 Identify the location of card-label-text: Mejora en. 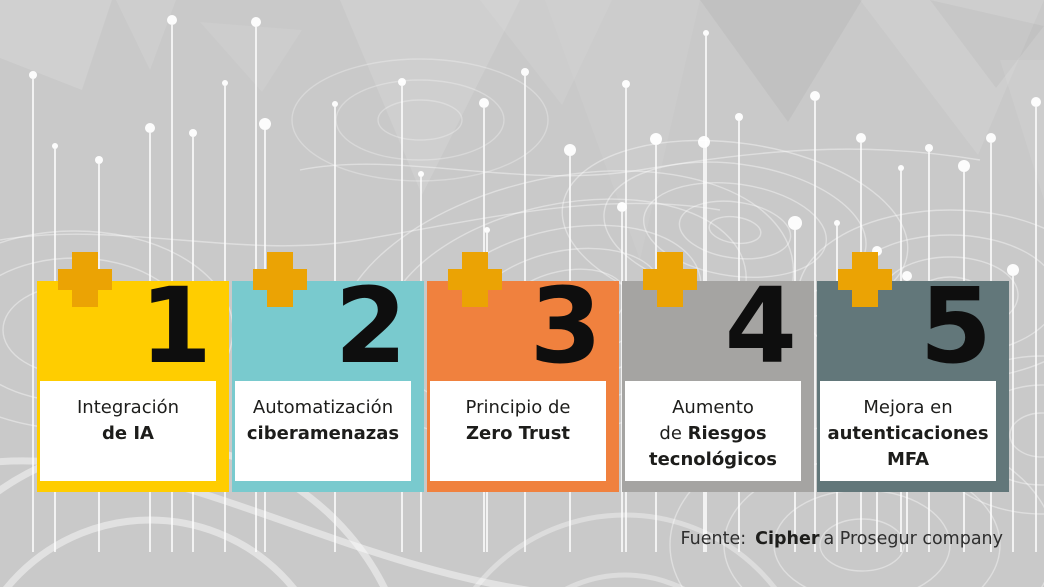
(908, 407).